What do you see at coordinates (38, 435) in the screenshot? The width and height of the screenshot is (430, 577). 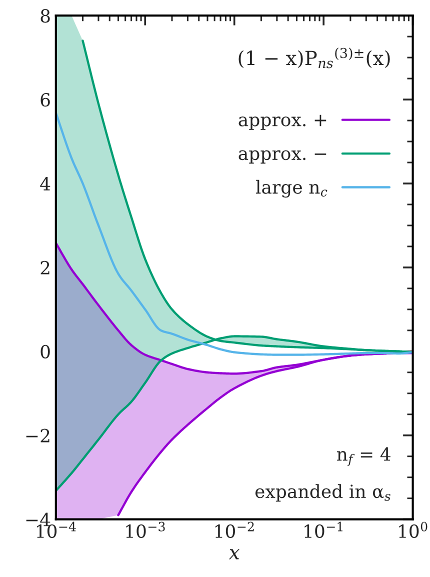 I see `y-tick-label: −2` at bounding box center [38, 435].